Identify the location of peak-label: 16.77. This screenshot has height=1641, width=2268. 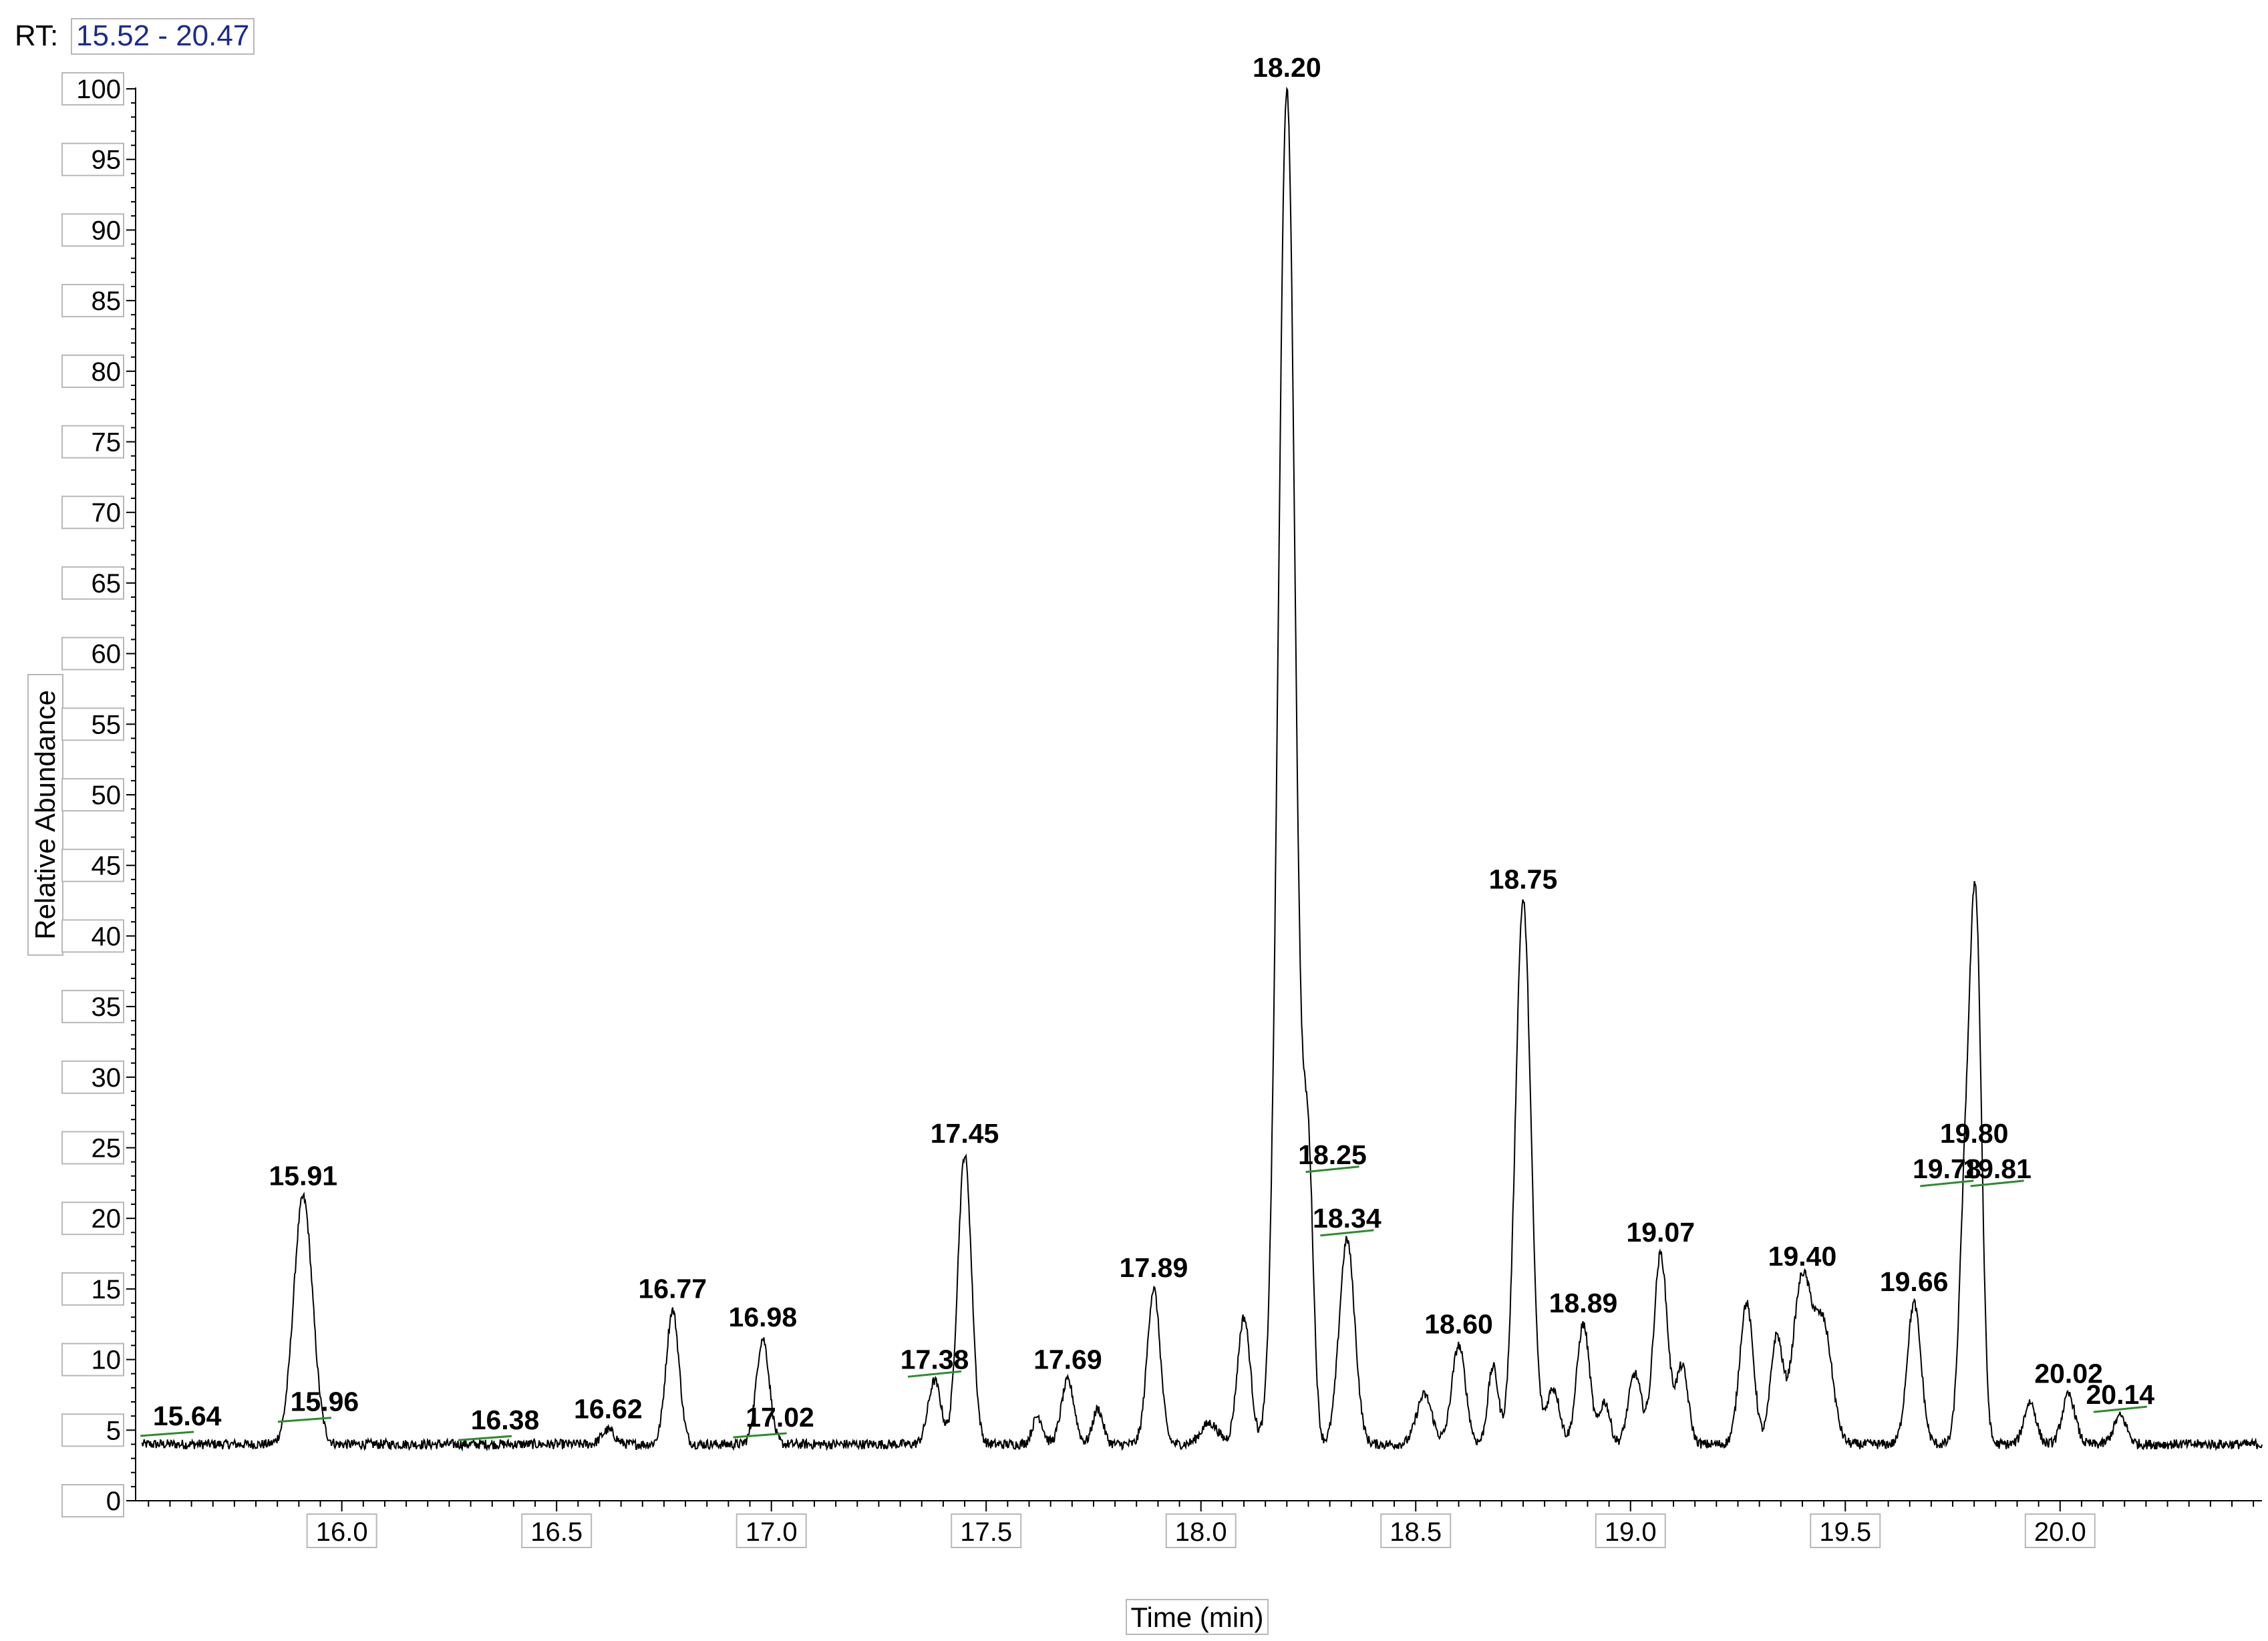
(672, 1289).